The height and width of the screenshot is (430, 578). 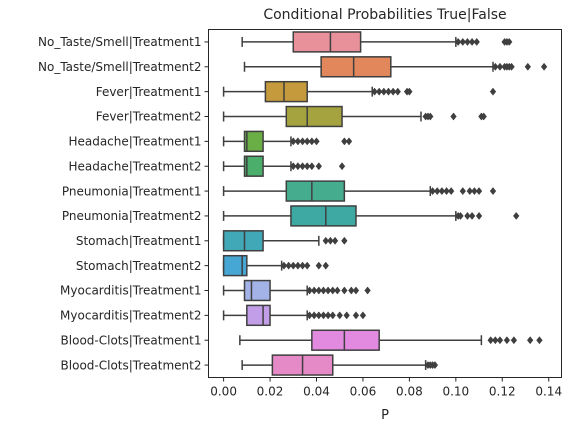 What do you see at coordinates (548, 392) in the screenshot?
I see `x-tick-label: 0.14` at bounding box center [548, 392].